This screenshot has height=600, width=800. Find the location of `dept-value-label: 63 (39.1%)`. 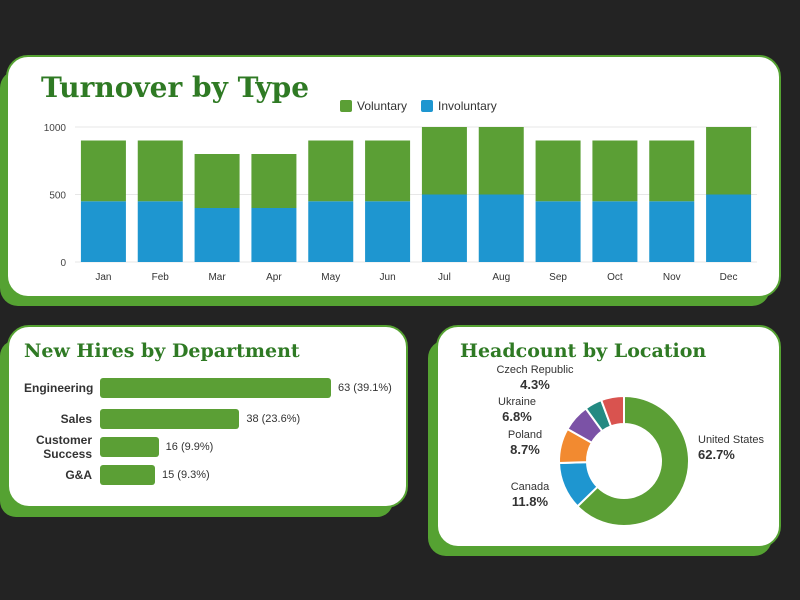

dept-value-label: 63 (39.1%) is located at coordinates (365, 388).